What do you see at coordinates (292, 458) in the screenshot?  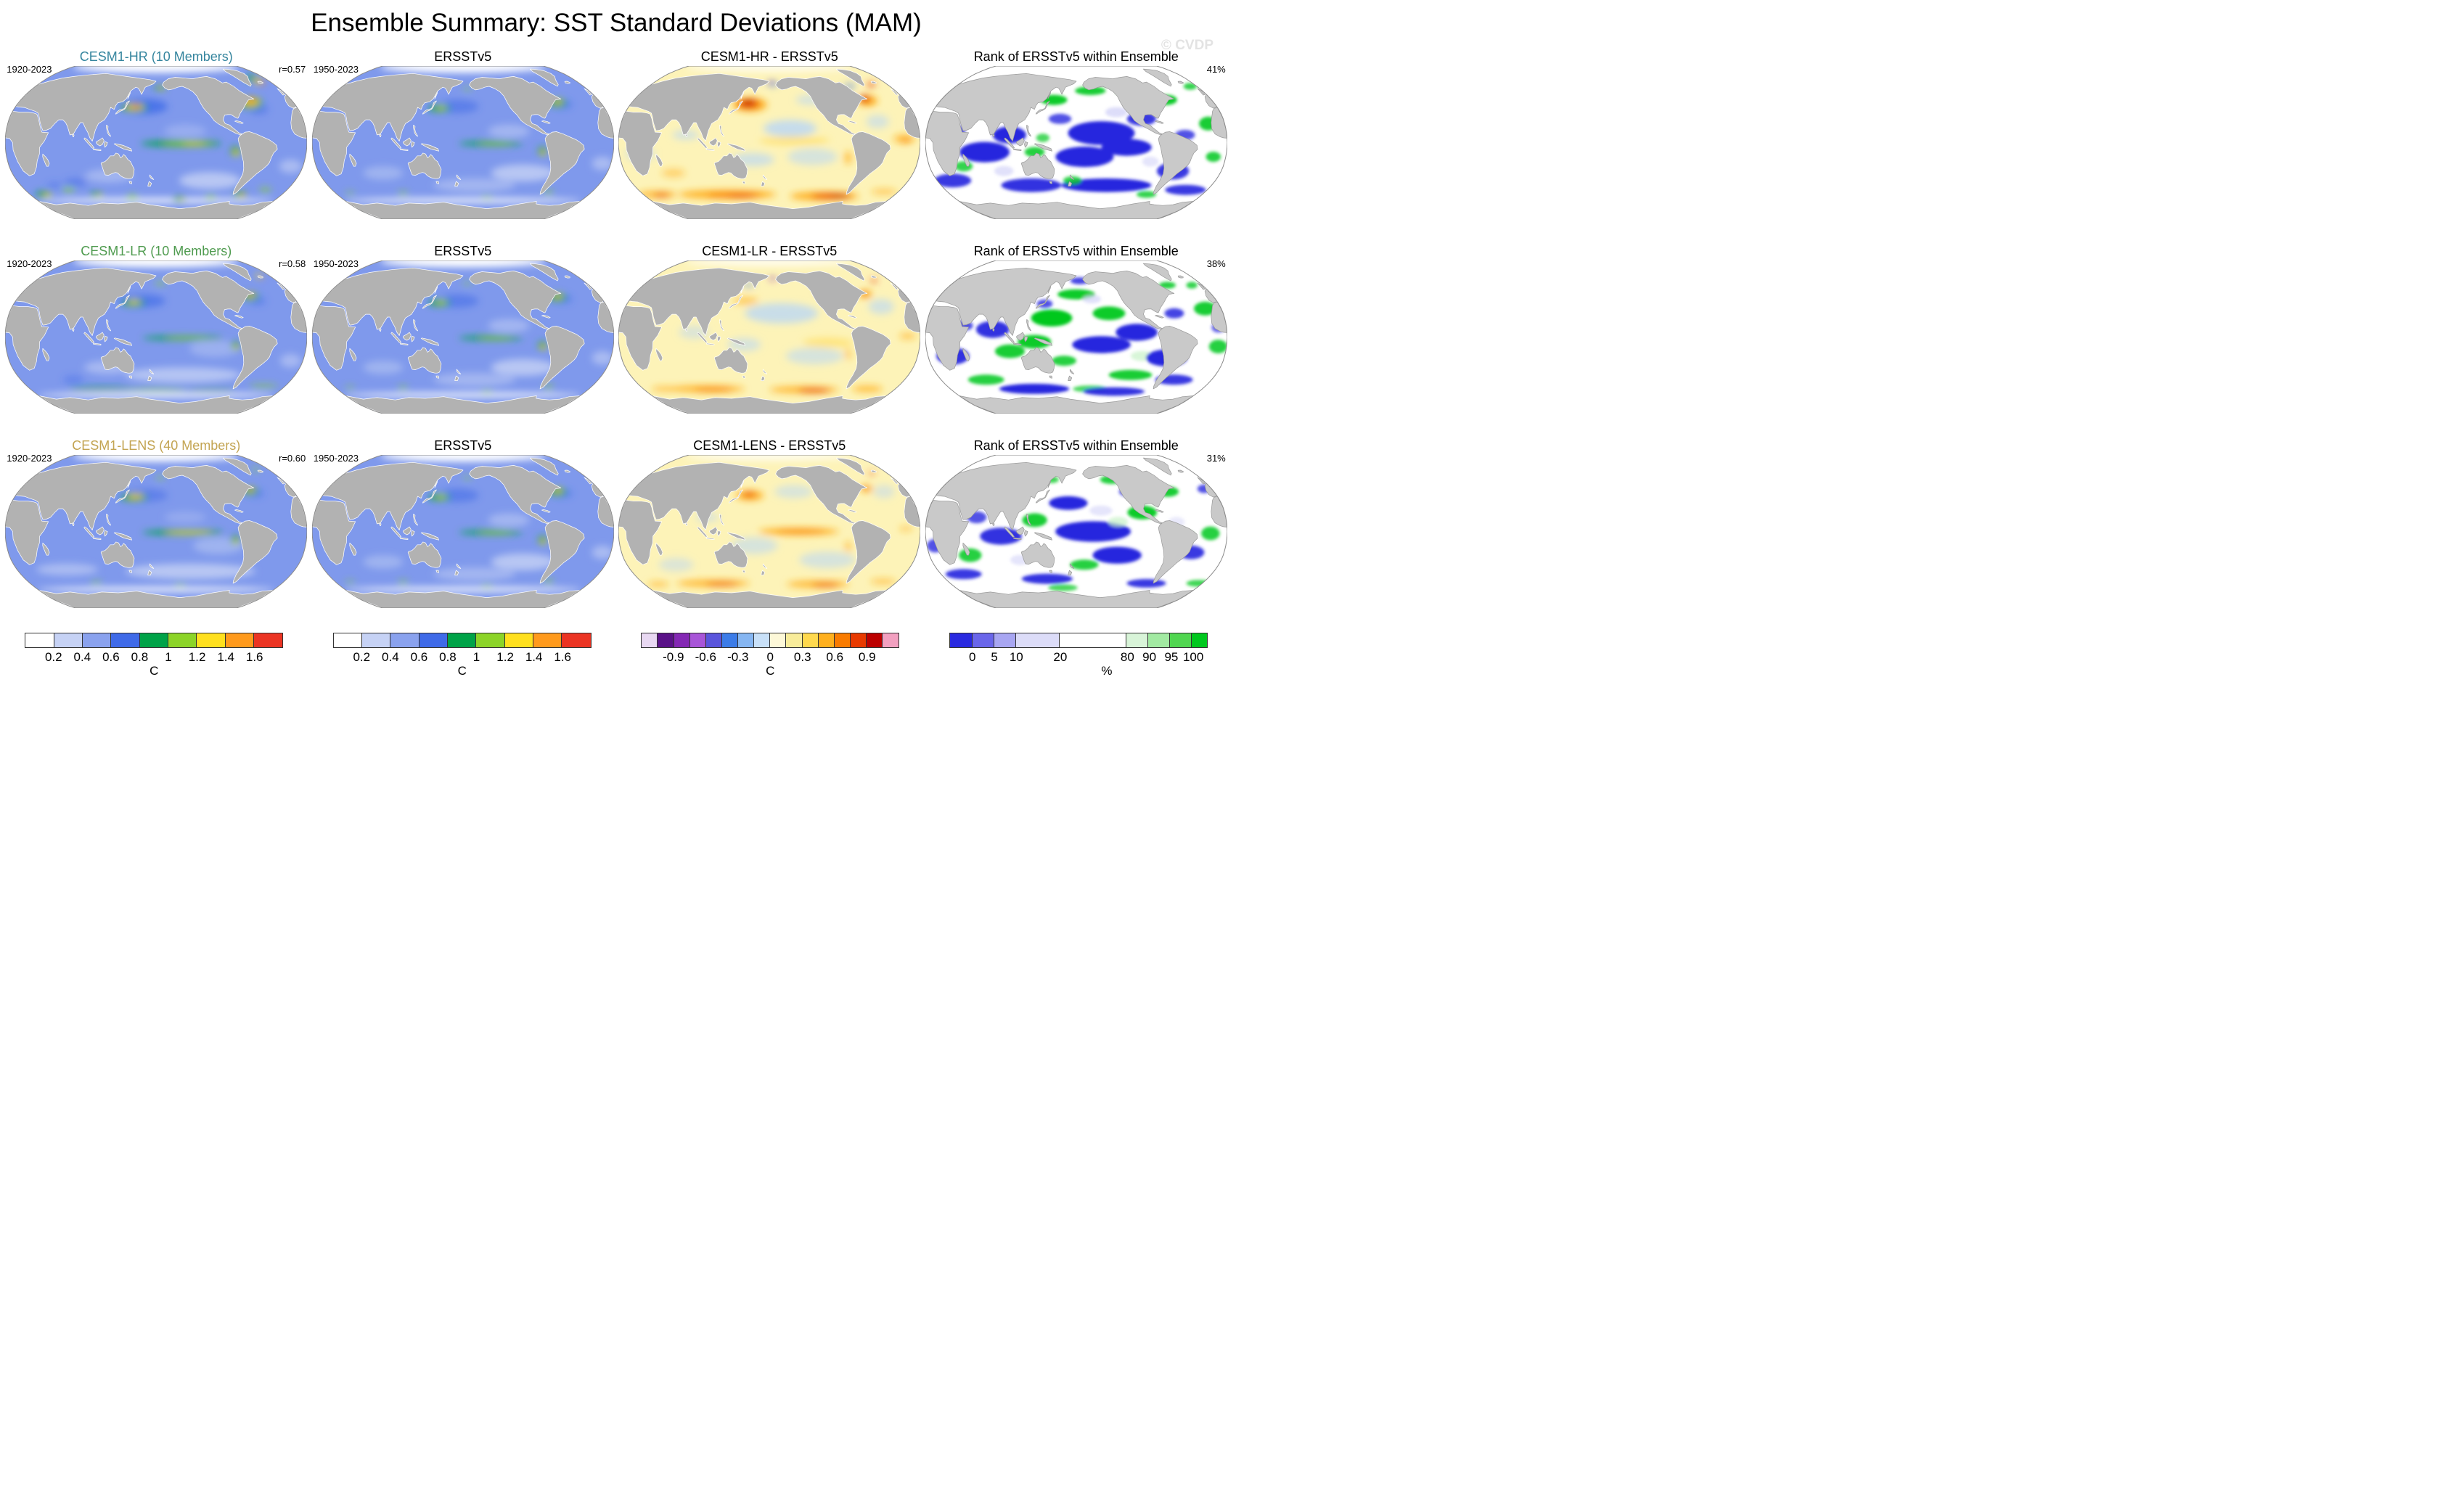 I see `pattern-correlation-label: r=0.60` at bounding box center [292, 458].